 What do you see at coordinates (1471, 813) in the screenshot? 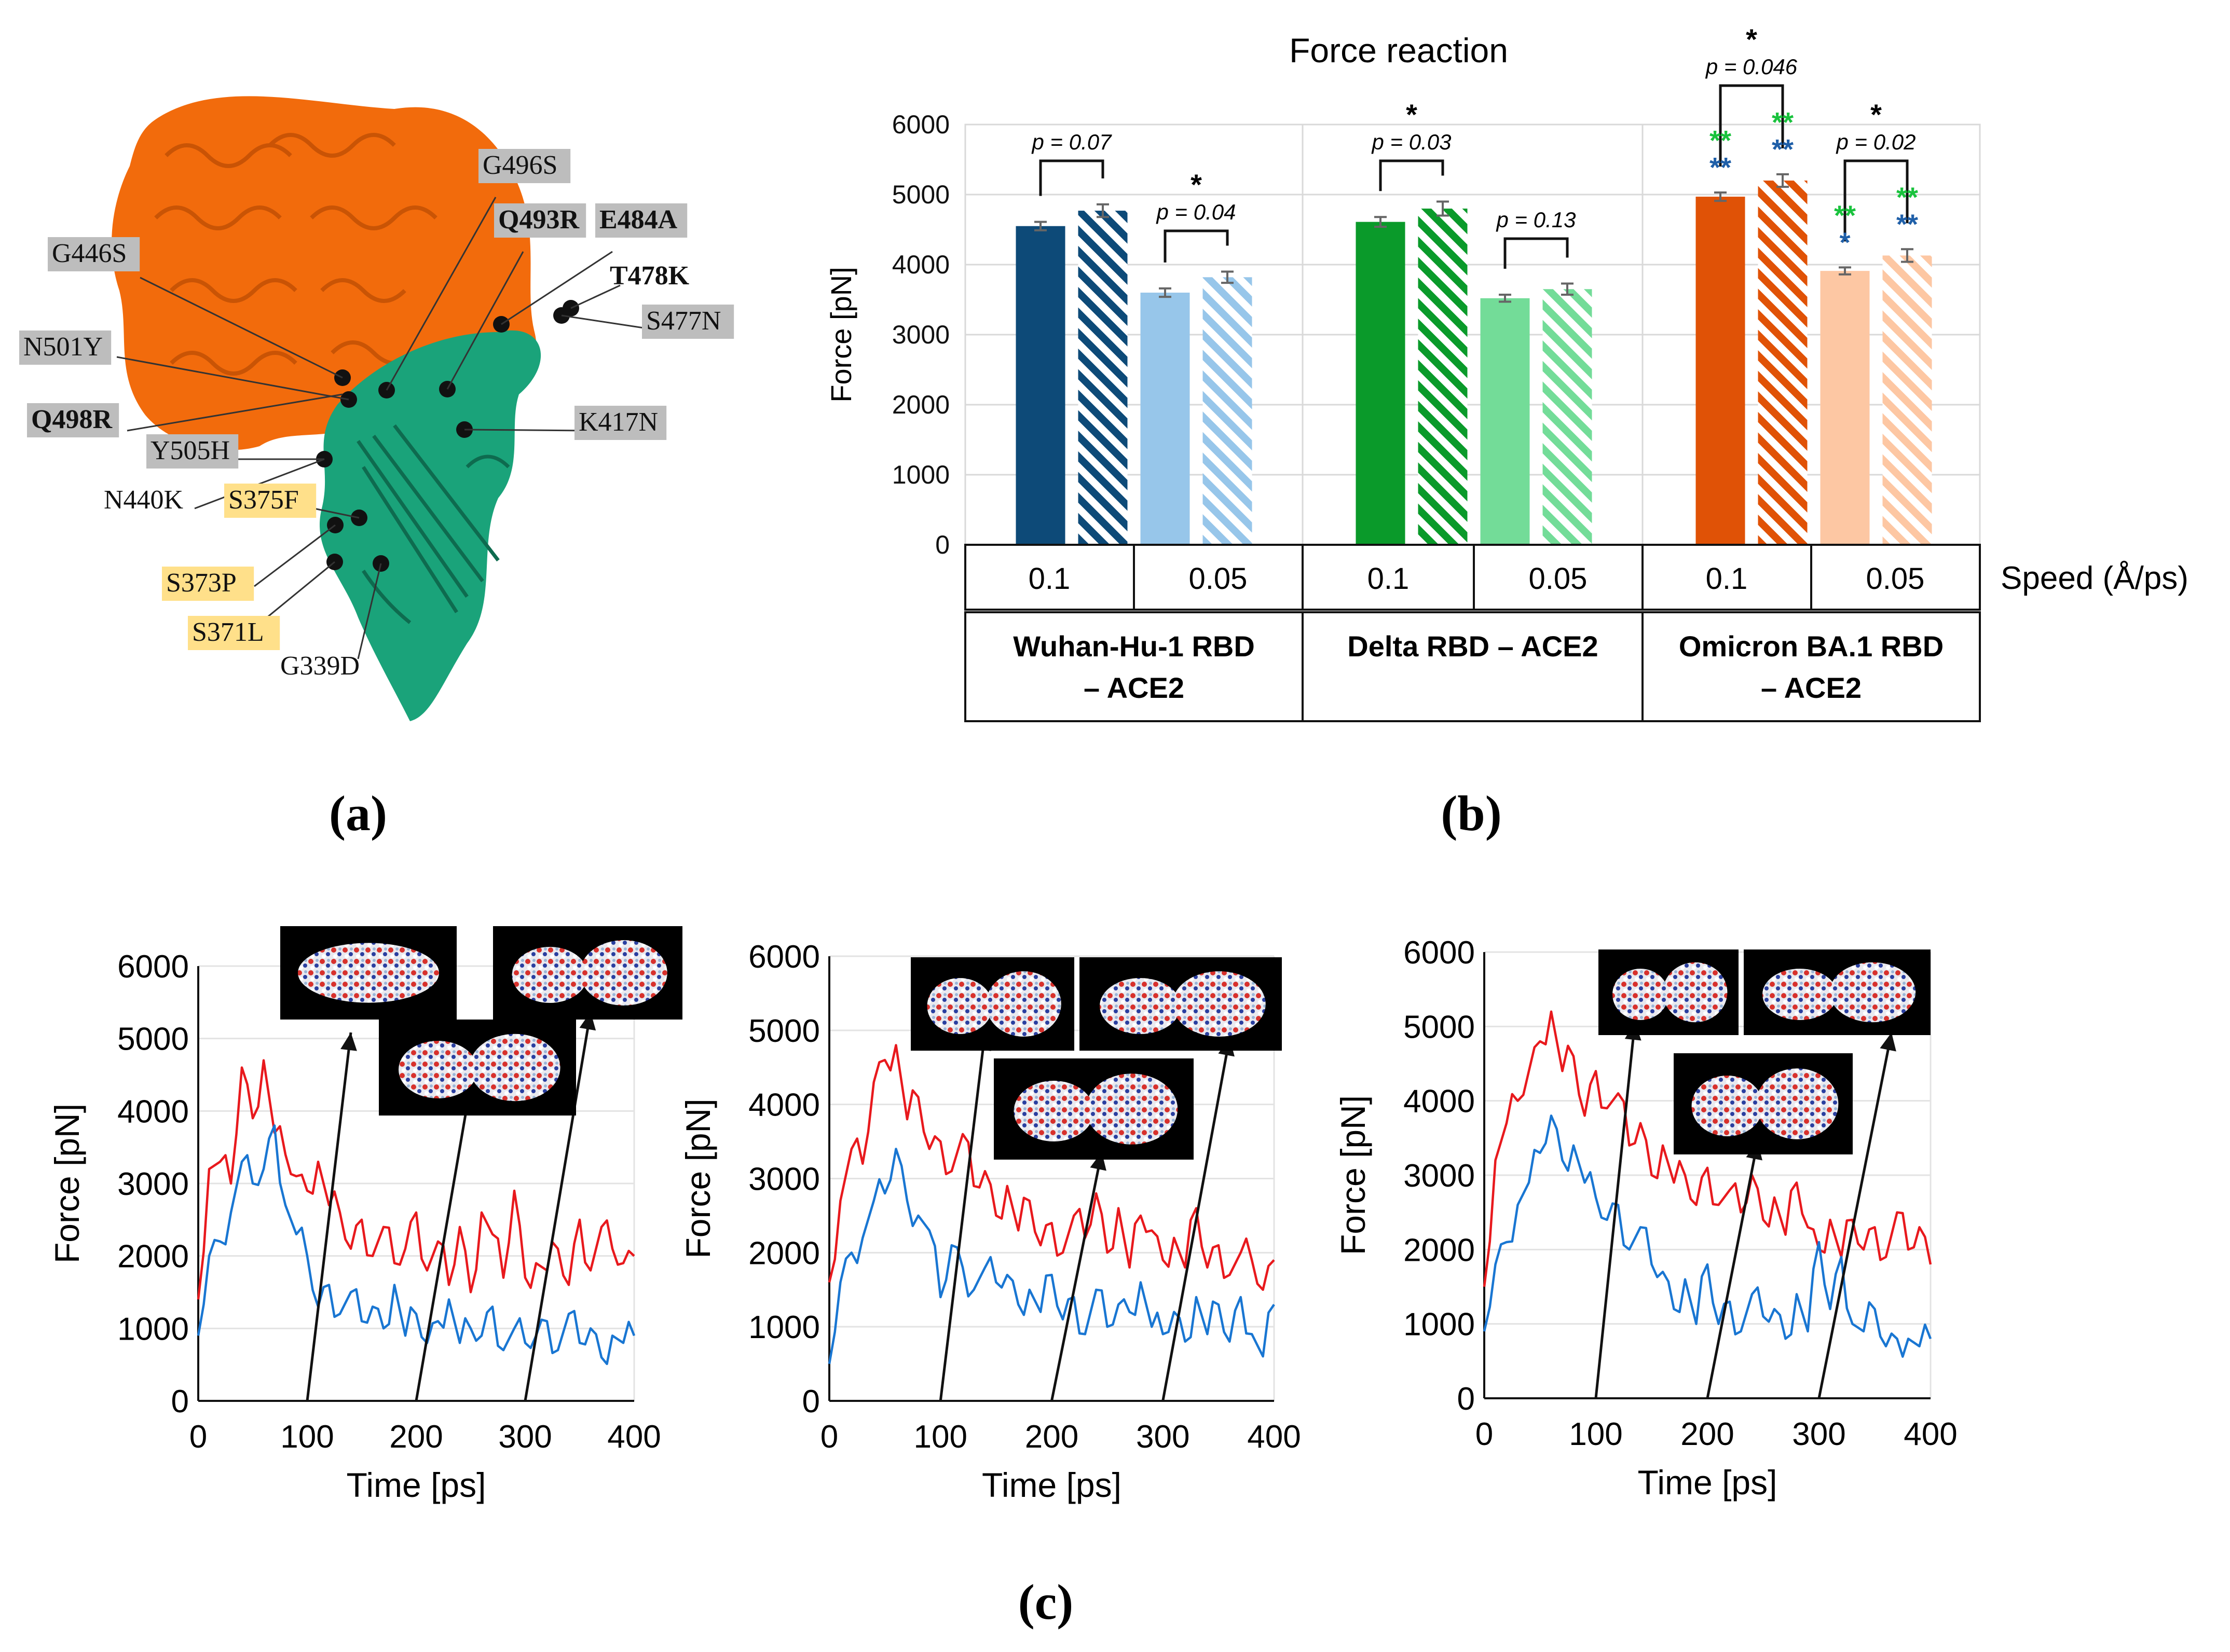
I see `panel-b-label: (b)` at bounding box center [1471, 813].